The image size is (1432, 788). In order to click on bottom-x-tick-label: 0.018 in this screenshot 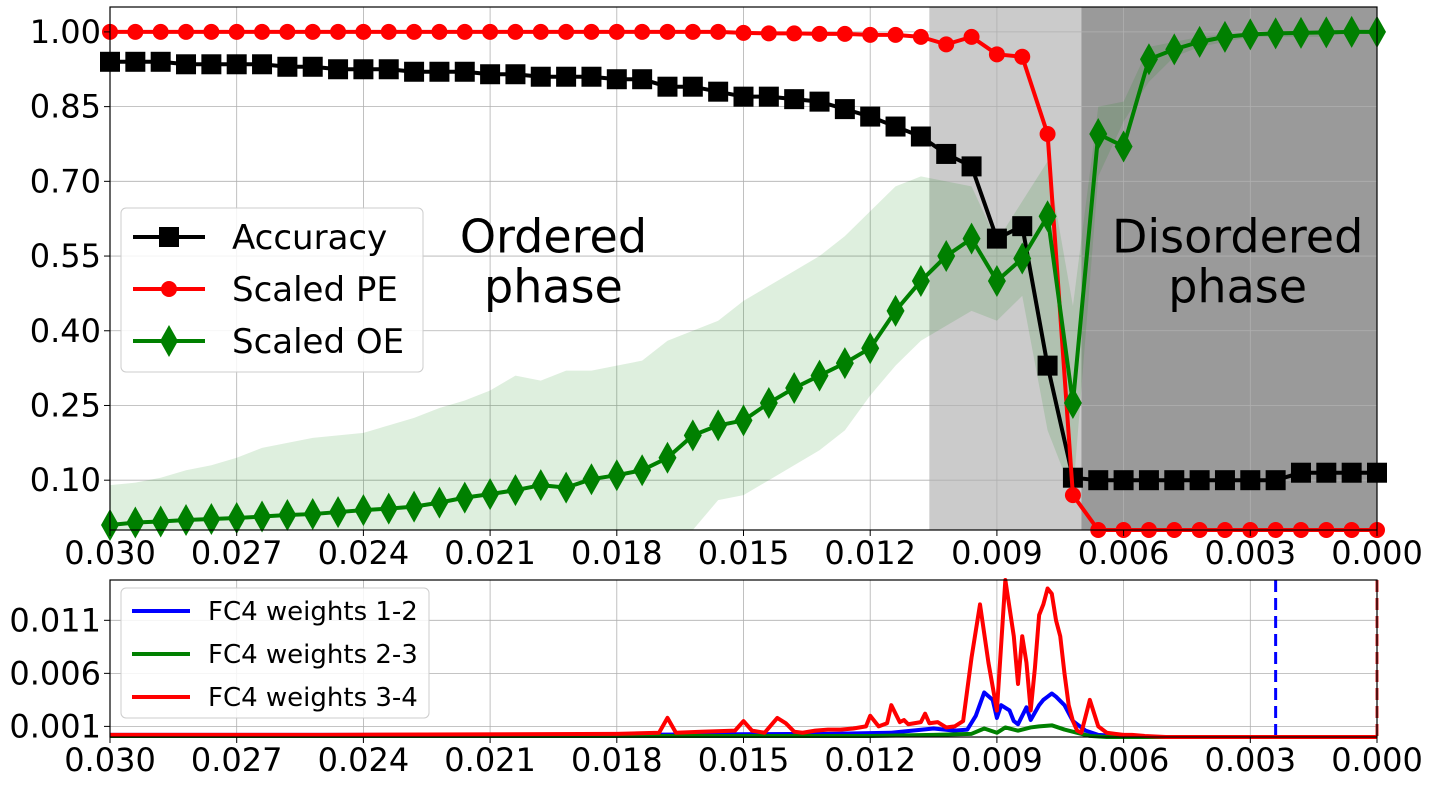, I will do `click(617, 760)`.